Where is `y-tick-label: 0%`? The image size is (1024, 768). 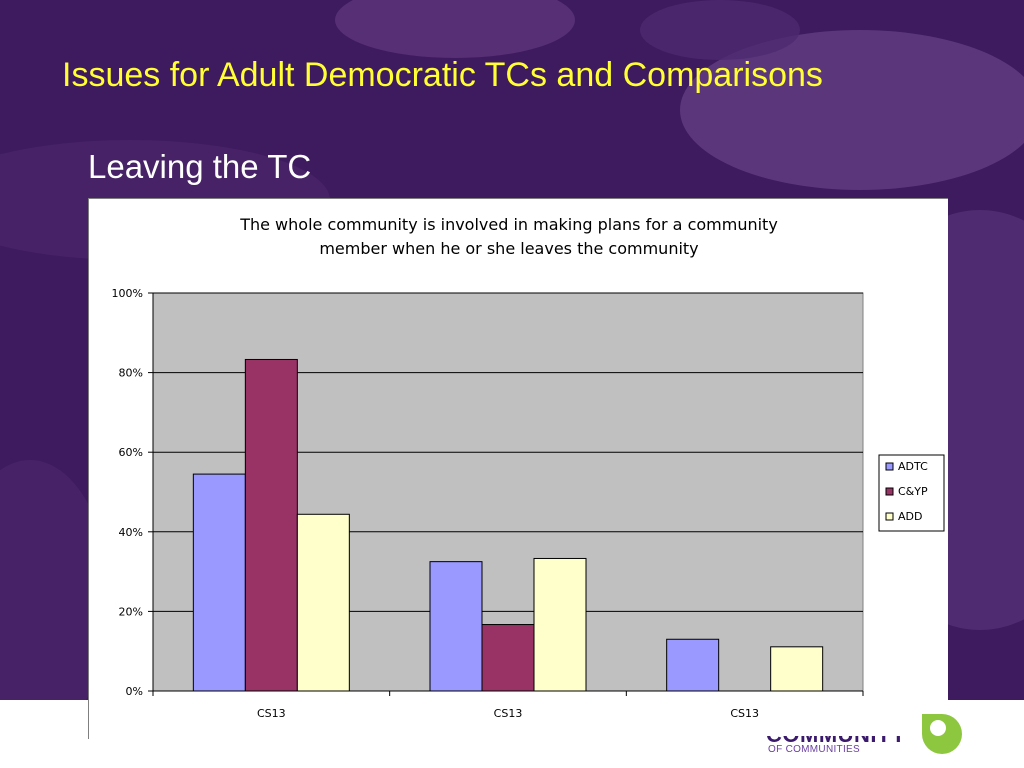
y-tick-label: 0% is located at coordinates (134, 691).